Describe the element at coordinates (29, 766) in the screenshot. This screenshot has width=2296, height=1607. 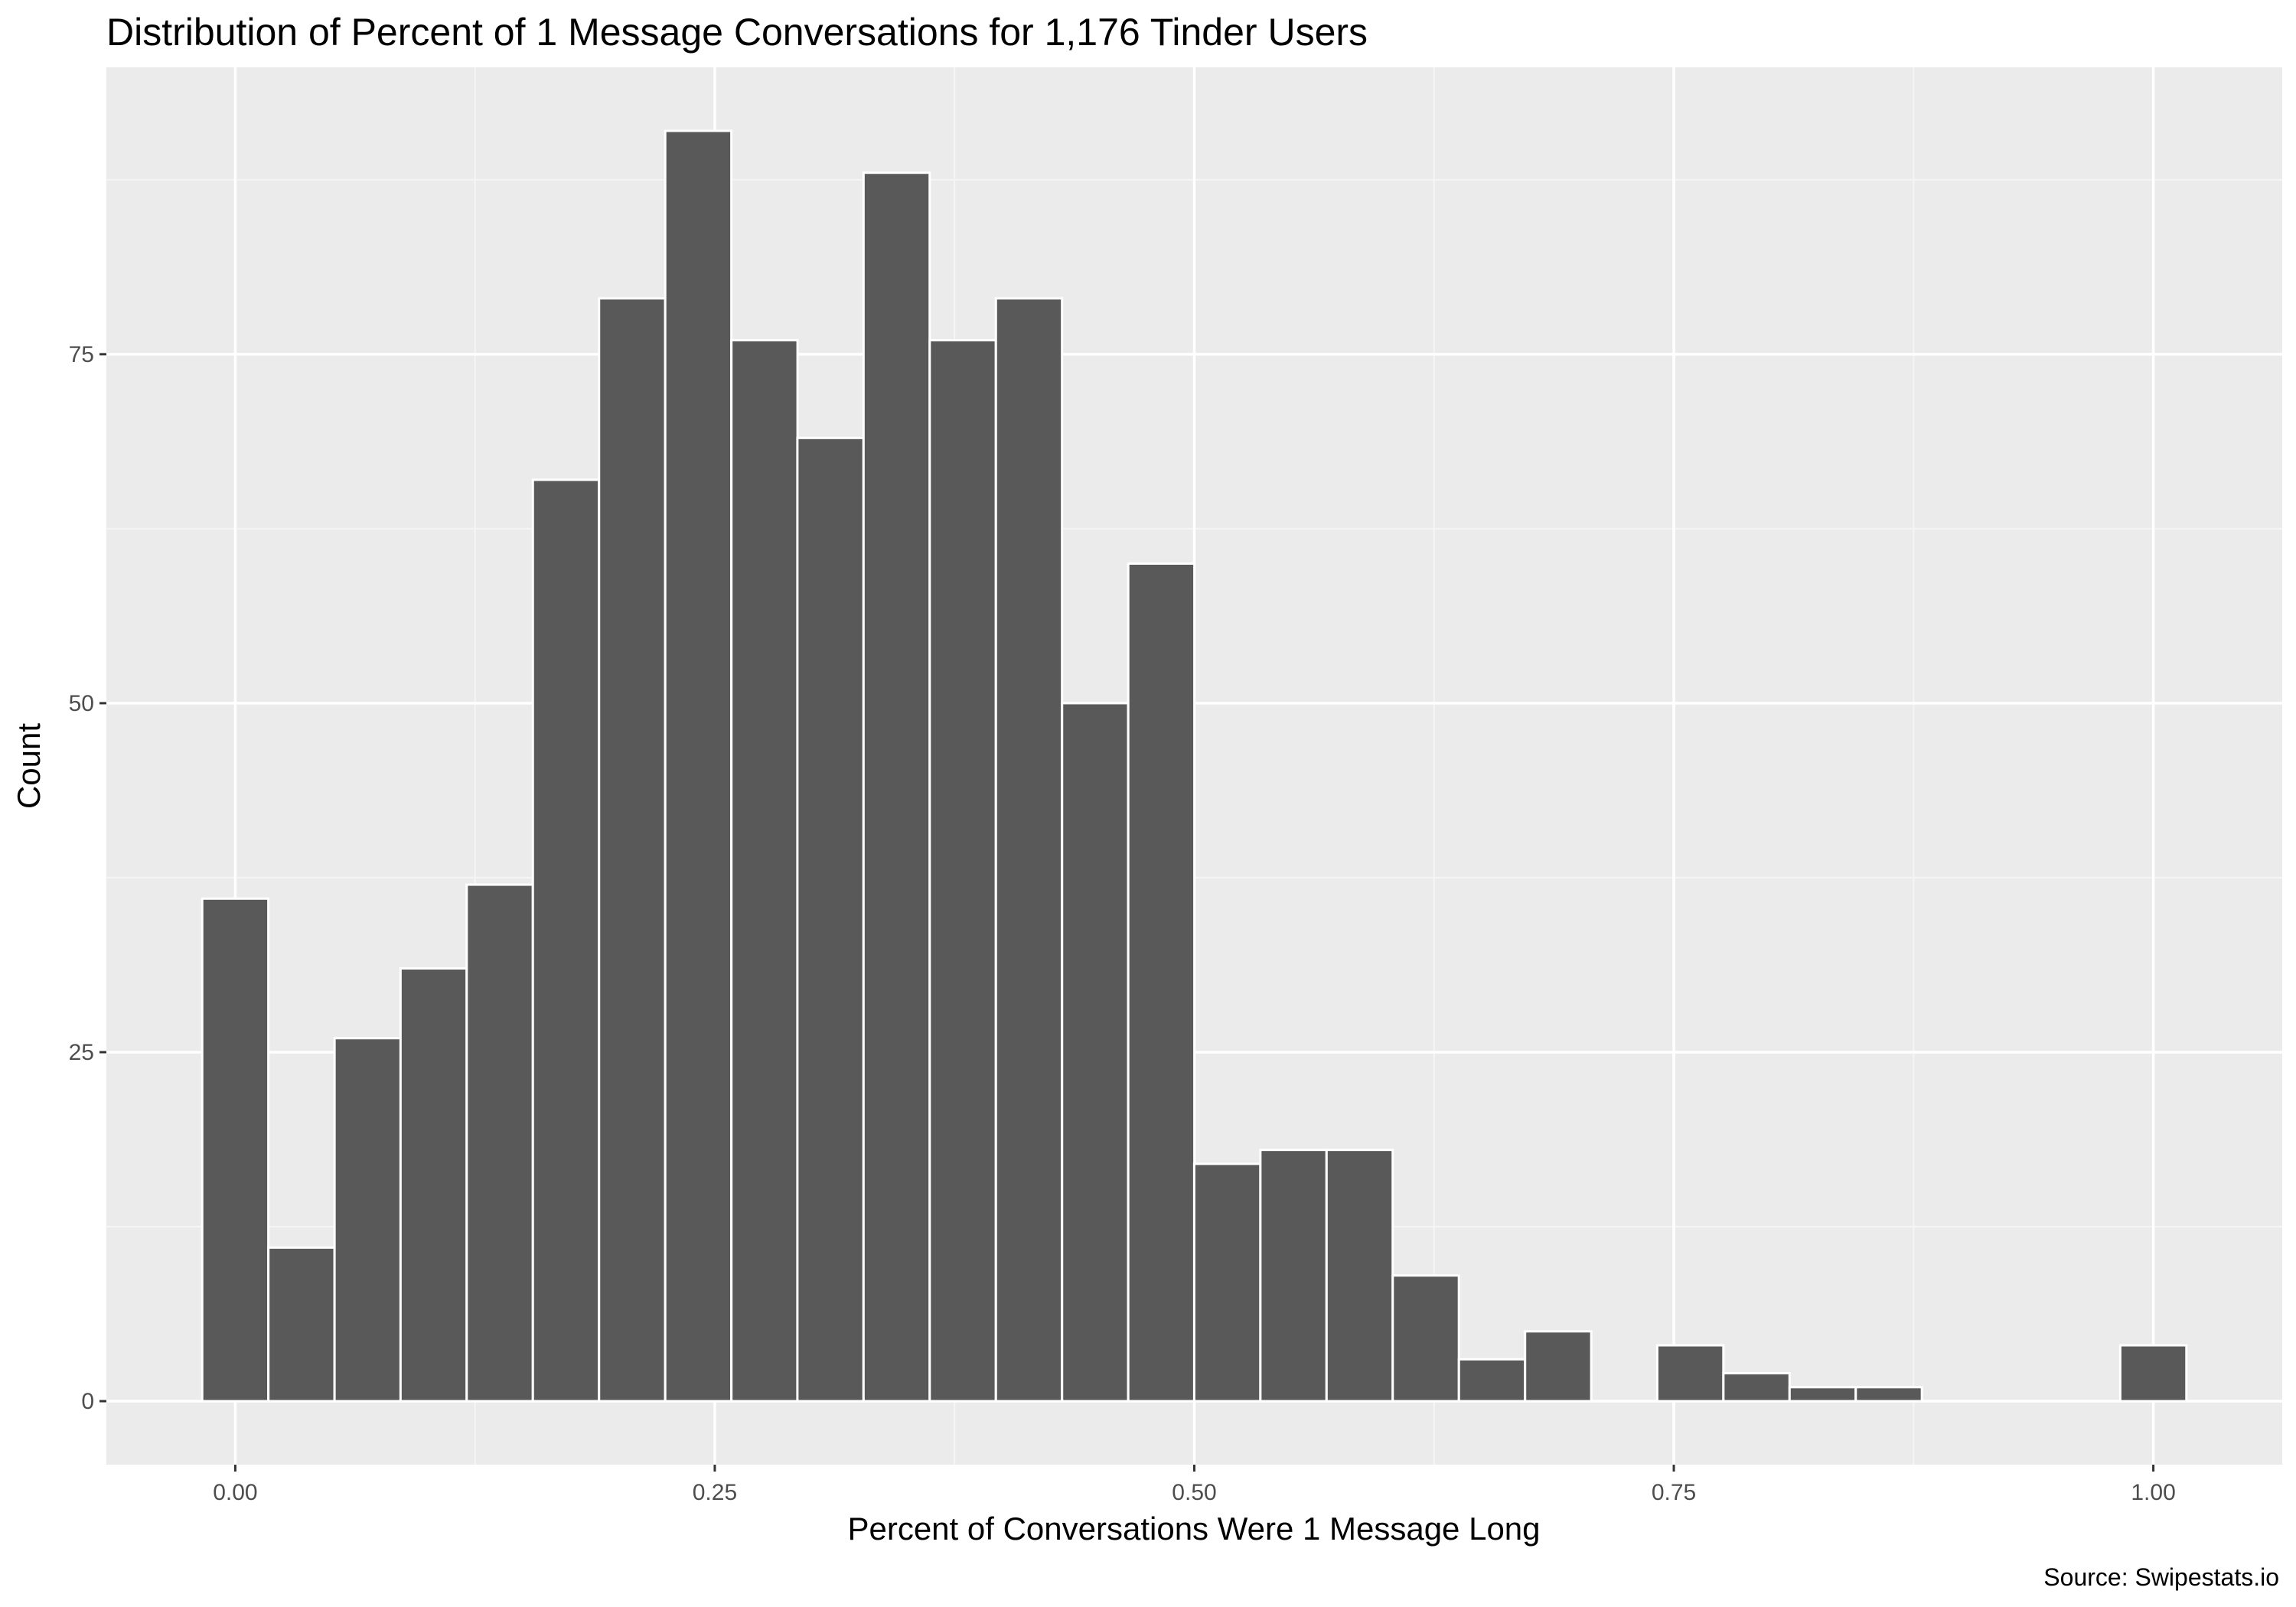
I see `y-axis-title: Count` at that location.